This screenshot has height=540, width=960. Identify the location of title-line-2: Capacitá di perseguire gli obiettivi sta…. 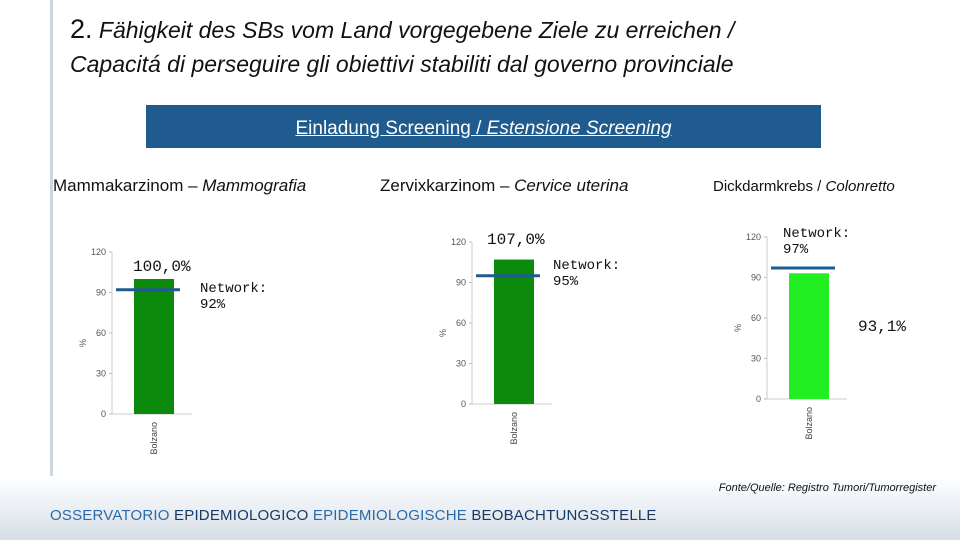
(402, 64).